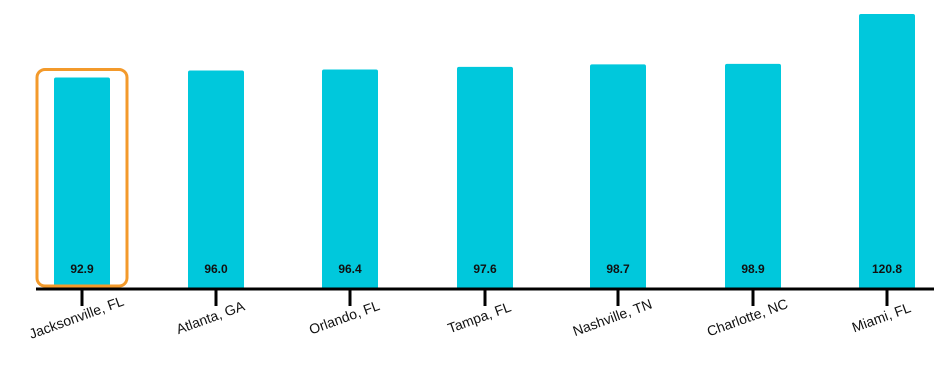 The height and width of the screenshot is (390, 946). What do you see at coordinates (344, 317) in the screenshot?
I see `category-label: Orlando, FL` at bounding box center [344, 317].